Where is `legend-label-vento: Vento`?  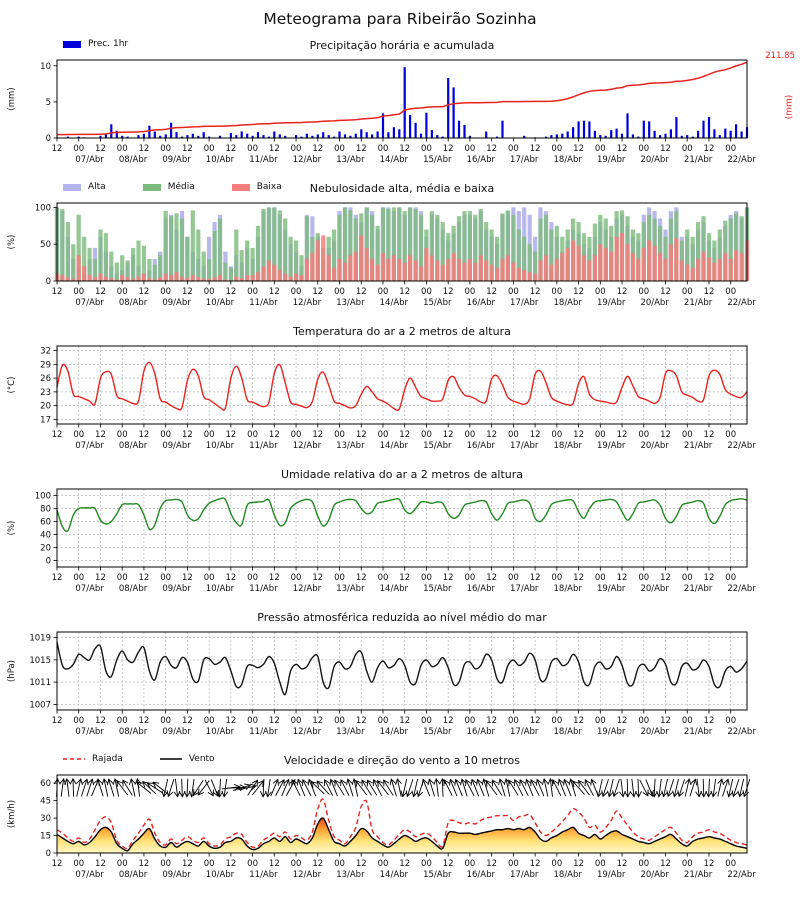
legend-label-vento: Vento is located at coordinates (201, 759).